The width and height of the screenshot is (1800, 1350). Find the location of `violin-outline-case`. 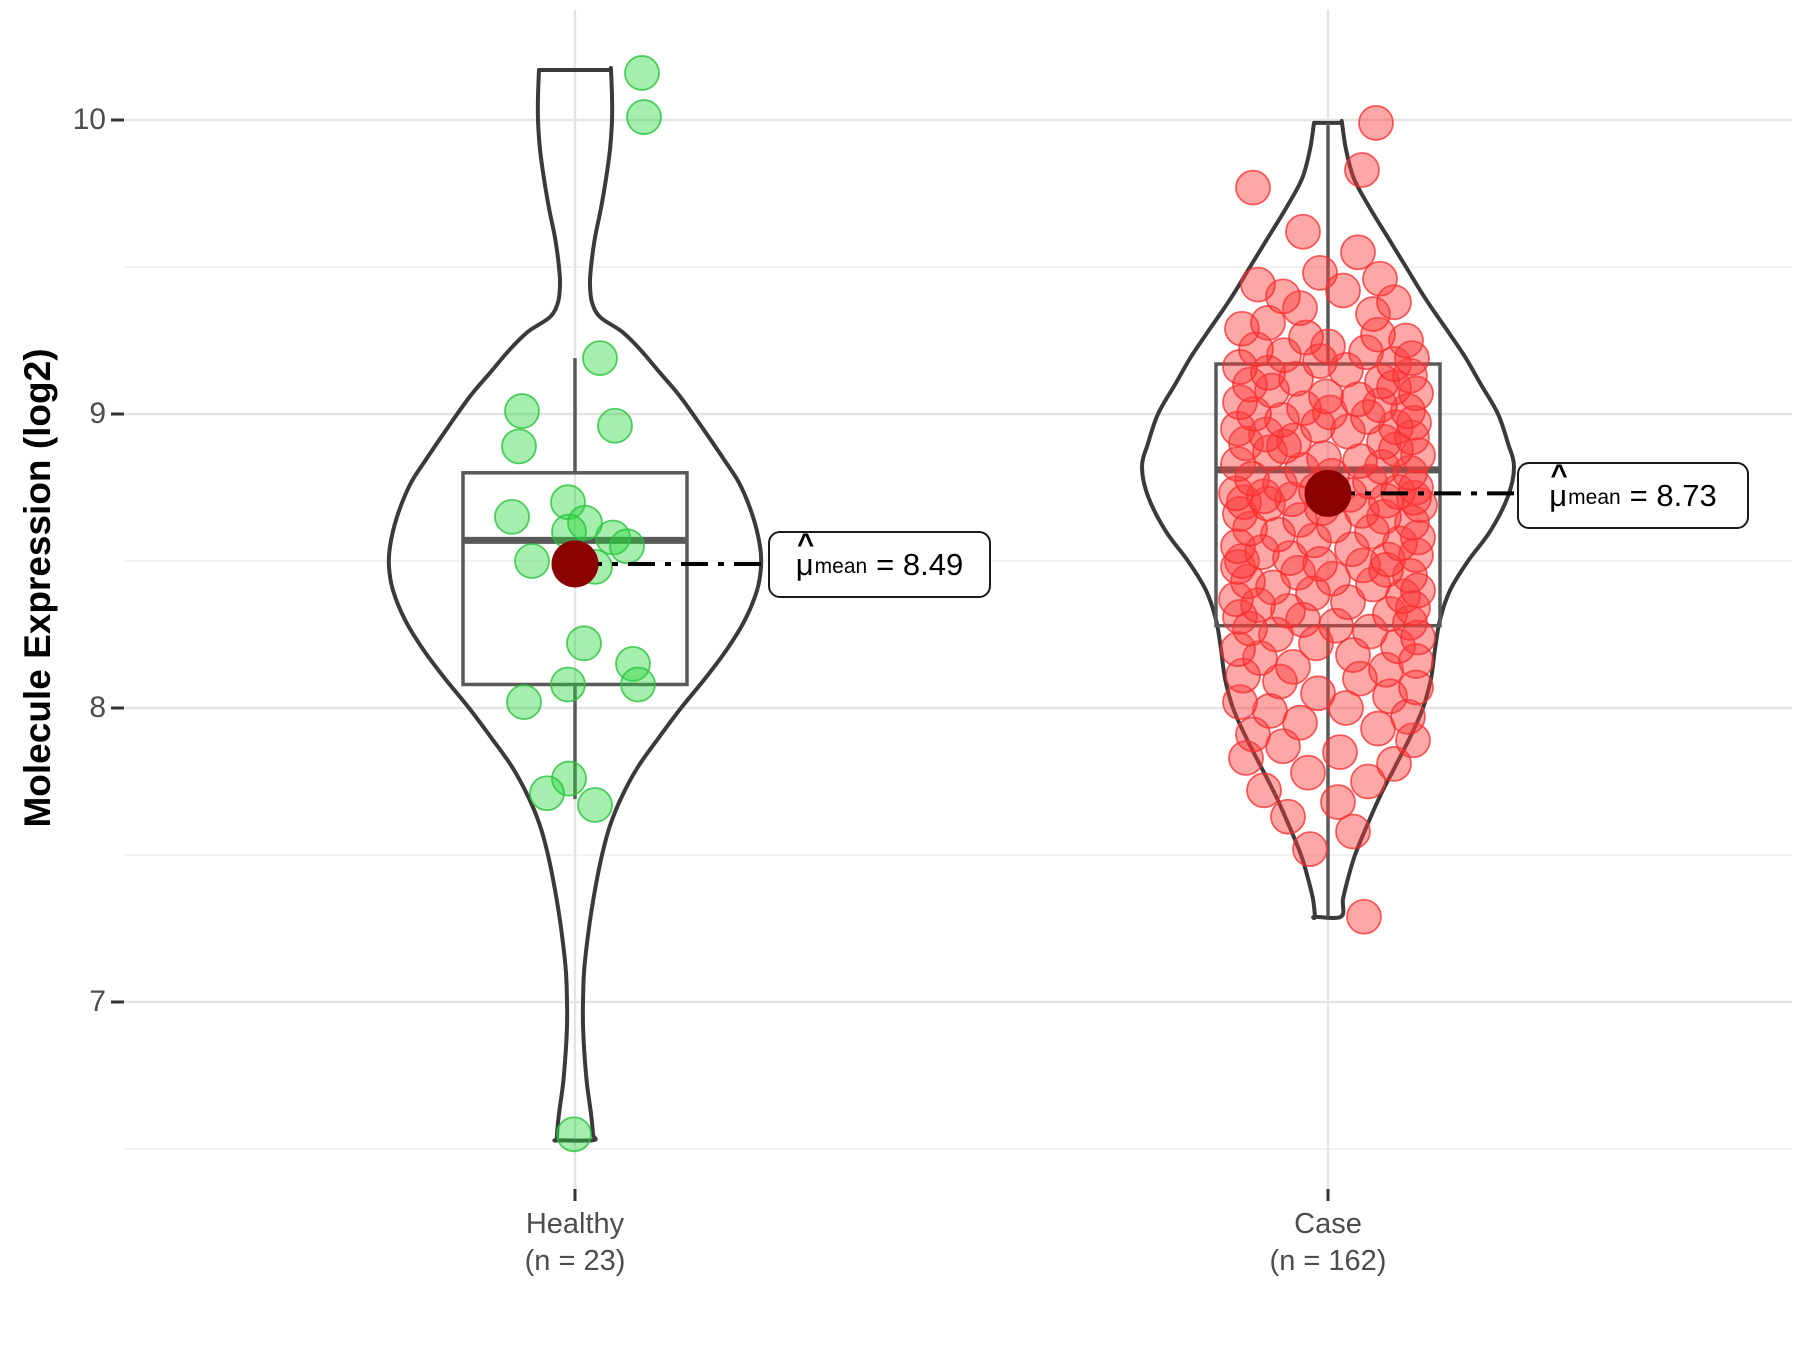

violin-outline-case is located at coordinates (1328, 519).